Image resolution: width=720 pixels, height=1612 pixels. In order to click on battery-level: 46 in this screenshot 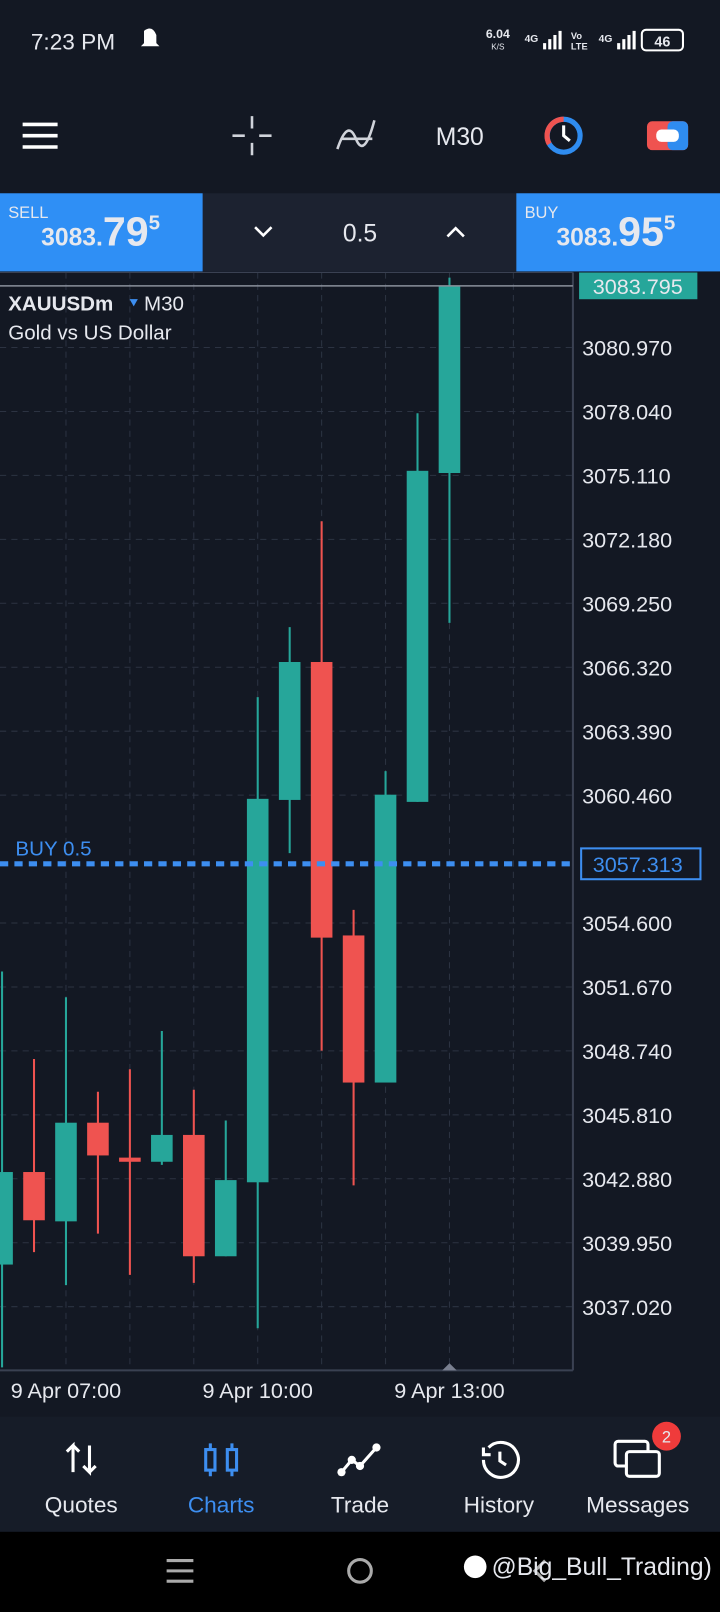, I will do `click(662, 42)`.